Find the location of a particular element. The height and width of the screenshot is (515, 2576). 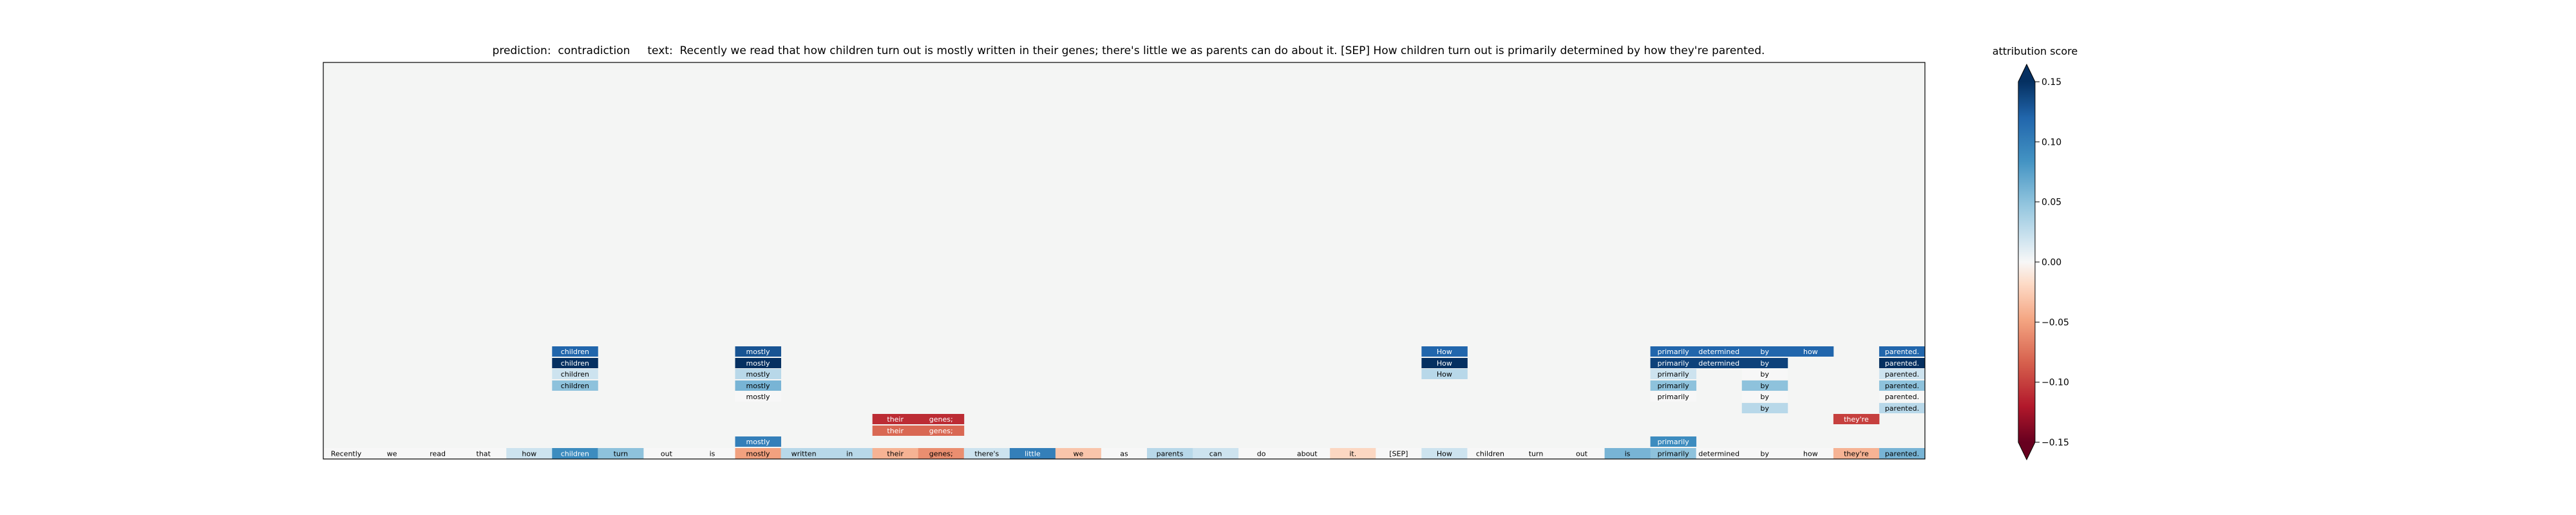

token-cell: read is located at coordinates (438, 454).